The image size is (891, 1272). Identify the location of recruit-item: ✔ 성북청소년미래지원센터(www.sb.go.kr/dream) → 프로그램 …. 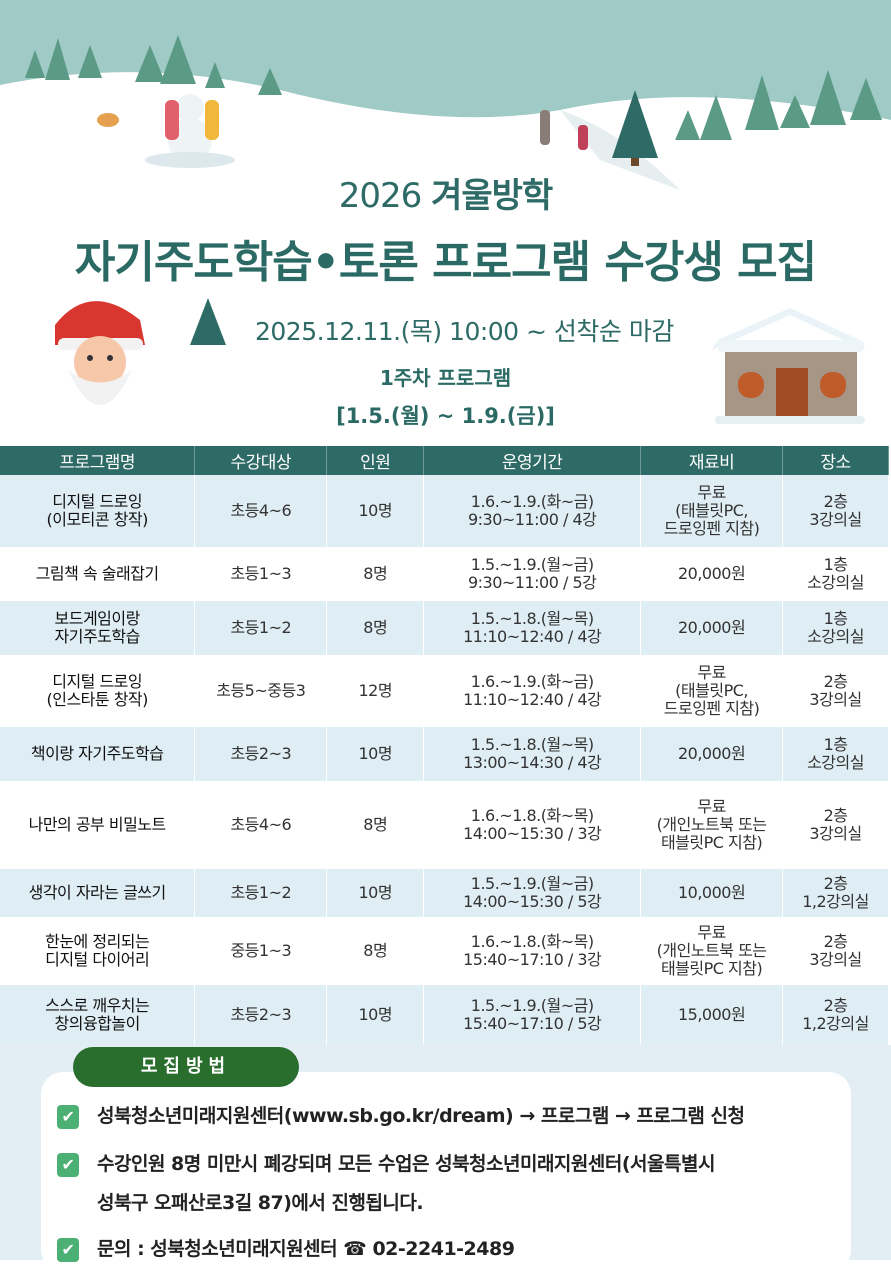
(401, 1115).